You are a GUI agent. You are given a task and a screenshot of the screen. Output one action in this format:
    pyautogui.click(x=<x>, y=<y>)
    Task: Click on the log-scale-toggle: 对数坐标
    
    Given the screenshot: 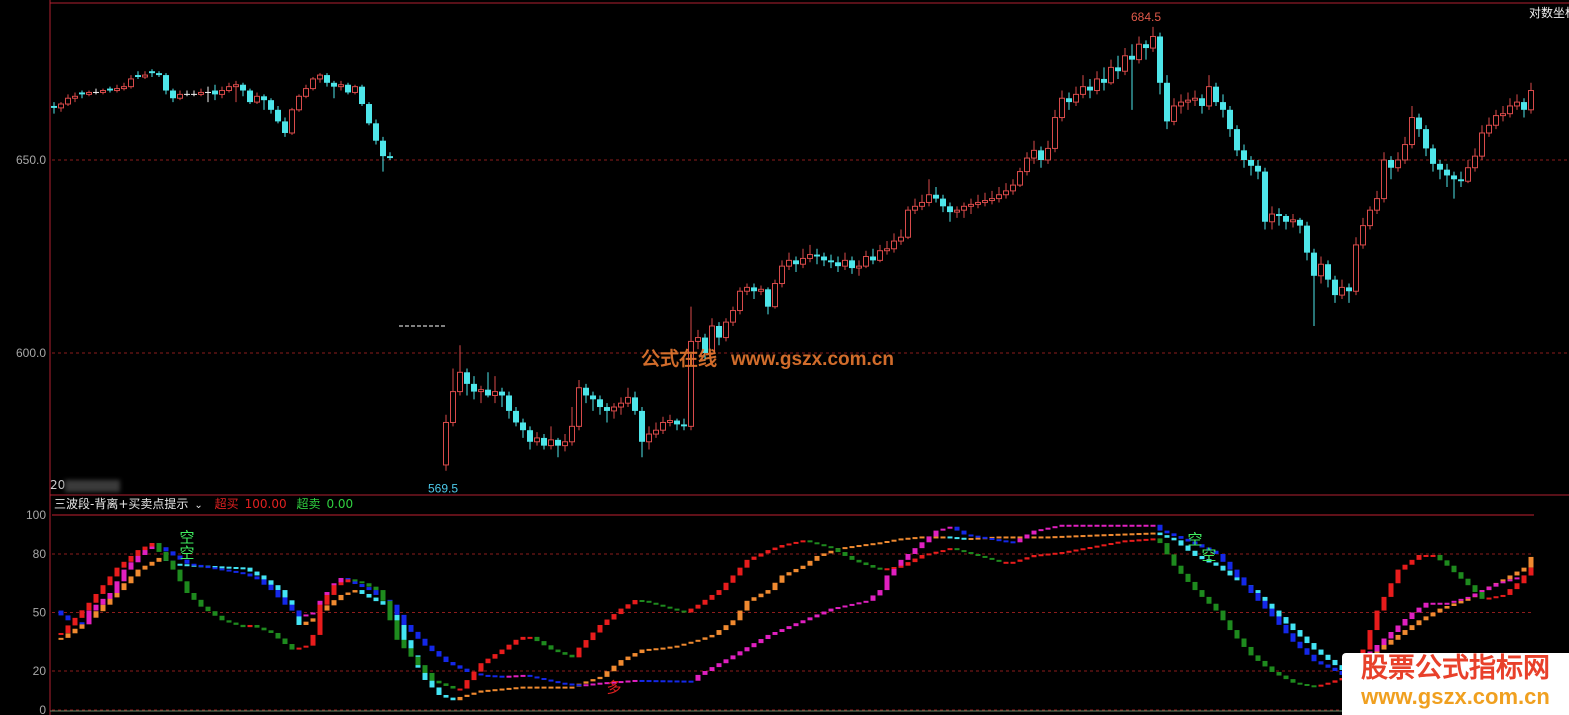 What is the action you would take?
    pyautogui.click(x=1549, y=13)
    